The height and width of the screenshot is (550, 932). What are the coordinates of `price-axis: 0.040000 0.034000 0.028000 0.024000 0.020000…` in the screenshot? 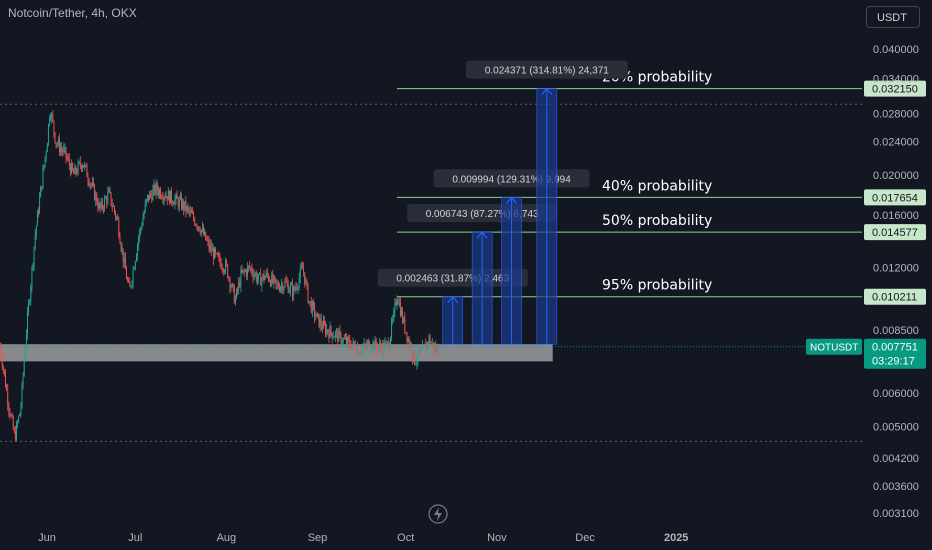 It's located at (896, 282).